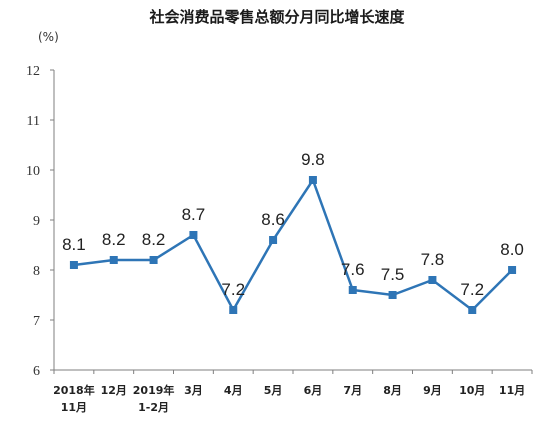 The image size is (554, 431). What do you see at coordinates (313, 390) in the screenshot?
I see `x-tick-label: 6月` at bounding box center [313, 390].